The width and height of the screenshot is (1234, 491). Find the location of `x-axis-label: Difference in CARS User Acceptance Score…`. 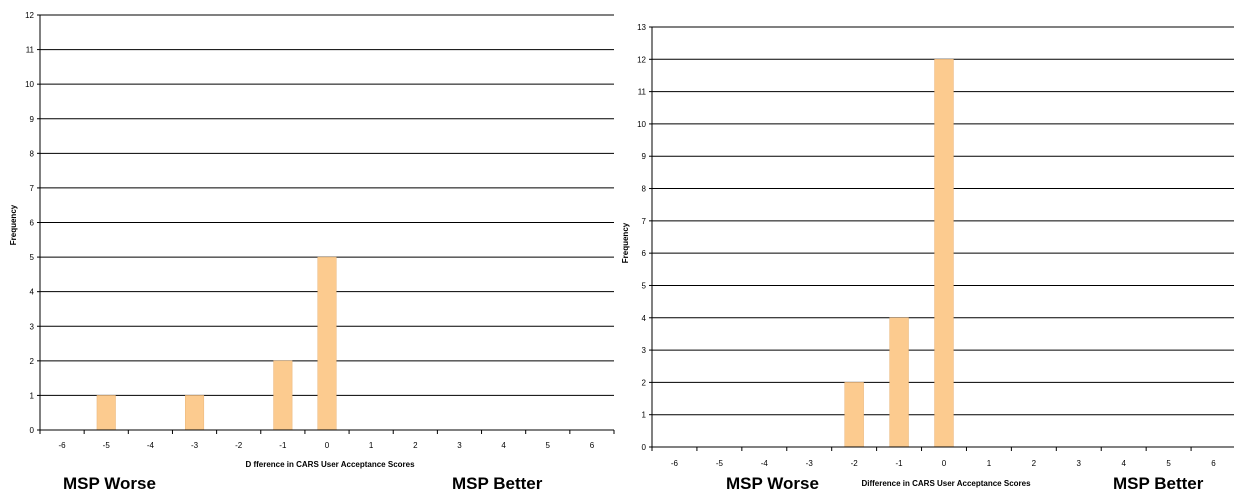

x-axis-label: Difference in CARS User Acceptance Score… is located at coordinates (946, 483).